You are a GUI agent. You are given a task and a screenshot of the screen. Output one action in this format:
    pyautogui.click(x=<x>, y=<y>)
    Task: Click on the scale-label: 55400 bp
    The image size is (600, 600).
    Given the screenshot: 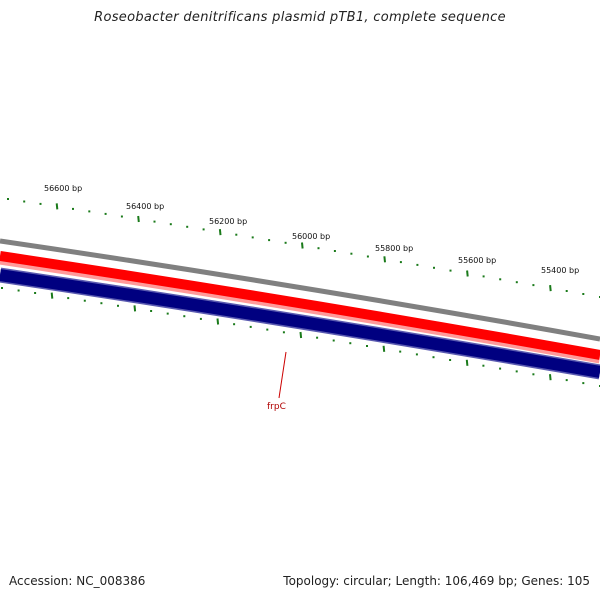 What is the action you would take?
    pyautogui.click(x=560, y=270)
    